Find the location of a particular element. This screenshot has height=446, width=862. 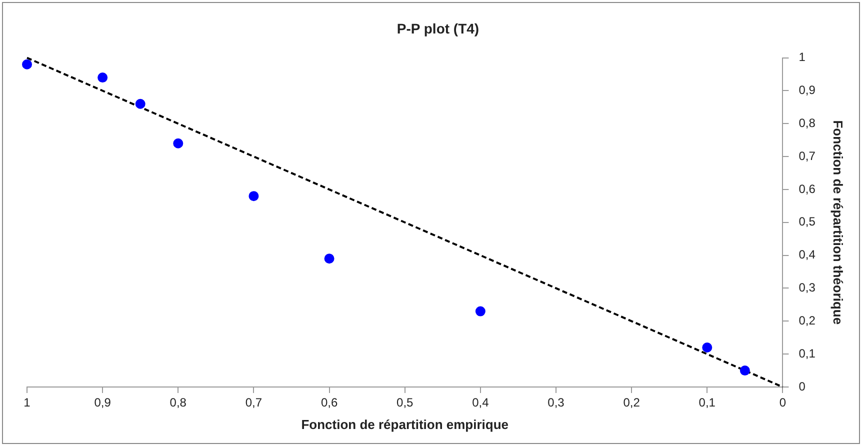

x-tick-label: 0,1 is located at coordinates (707, 403).